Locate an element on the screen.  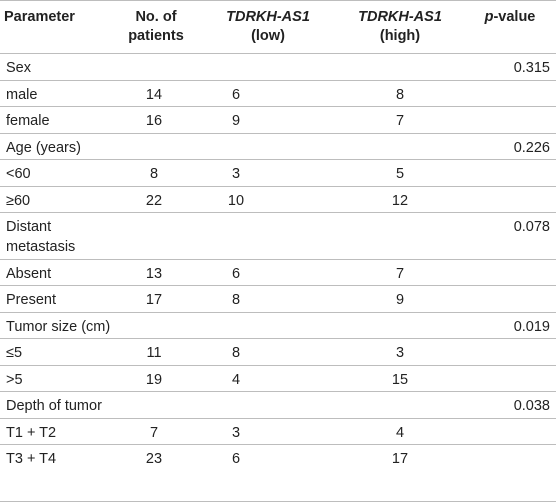
row-low: 10 is located at coordinates (236, 201).